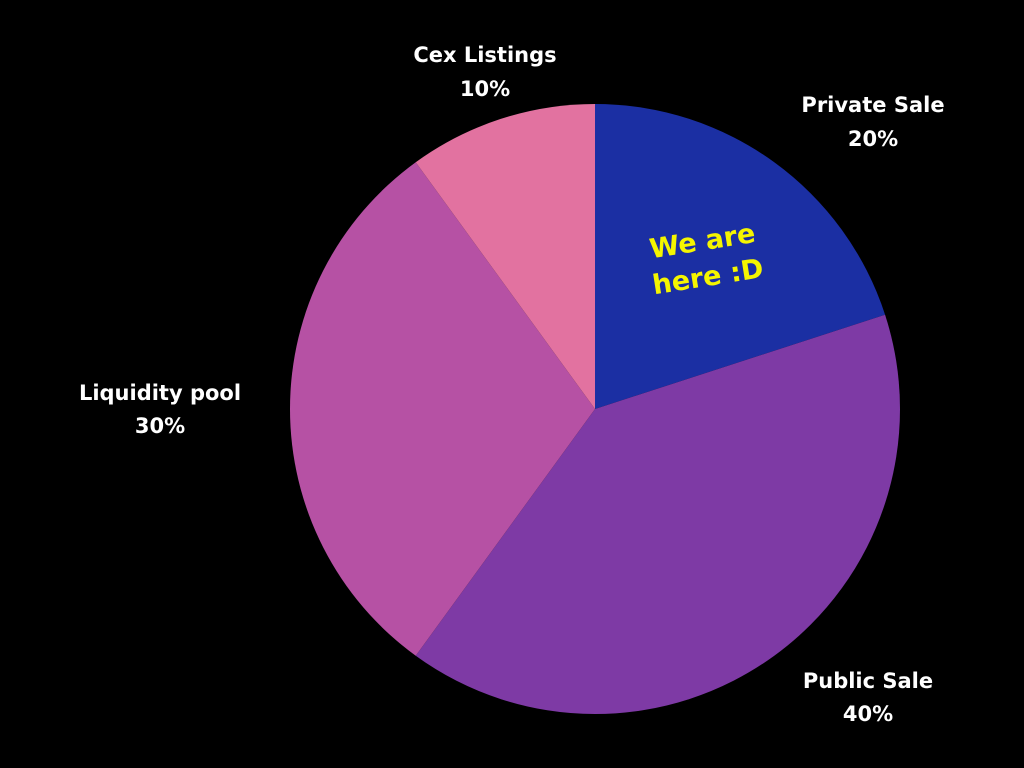 The width and height of the screenshot is (1024, 768). Describe the element at coordinates (505, 256) in the screenshot. I see `pie-slice-cex-listings` at that location.